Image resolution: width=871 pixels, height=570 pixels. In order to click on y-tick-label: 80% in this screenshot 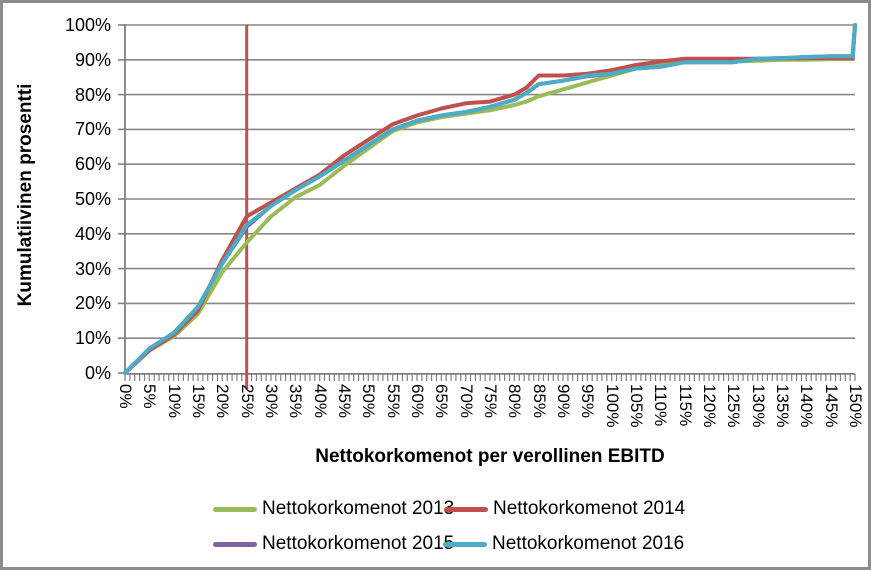, I will do `click(92, 94)`.